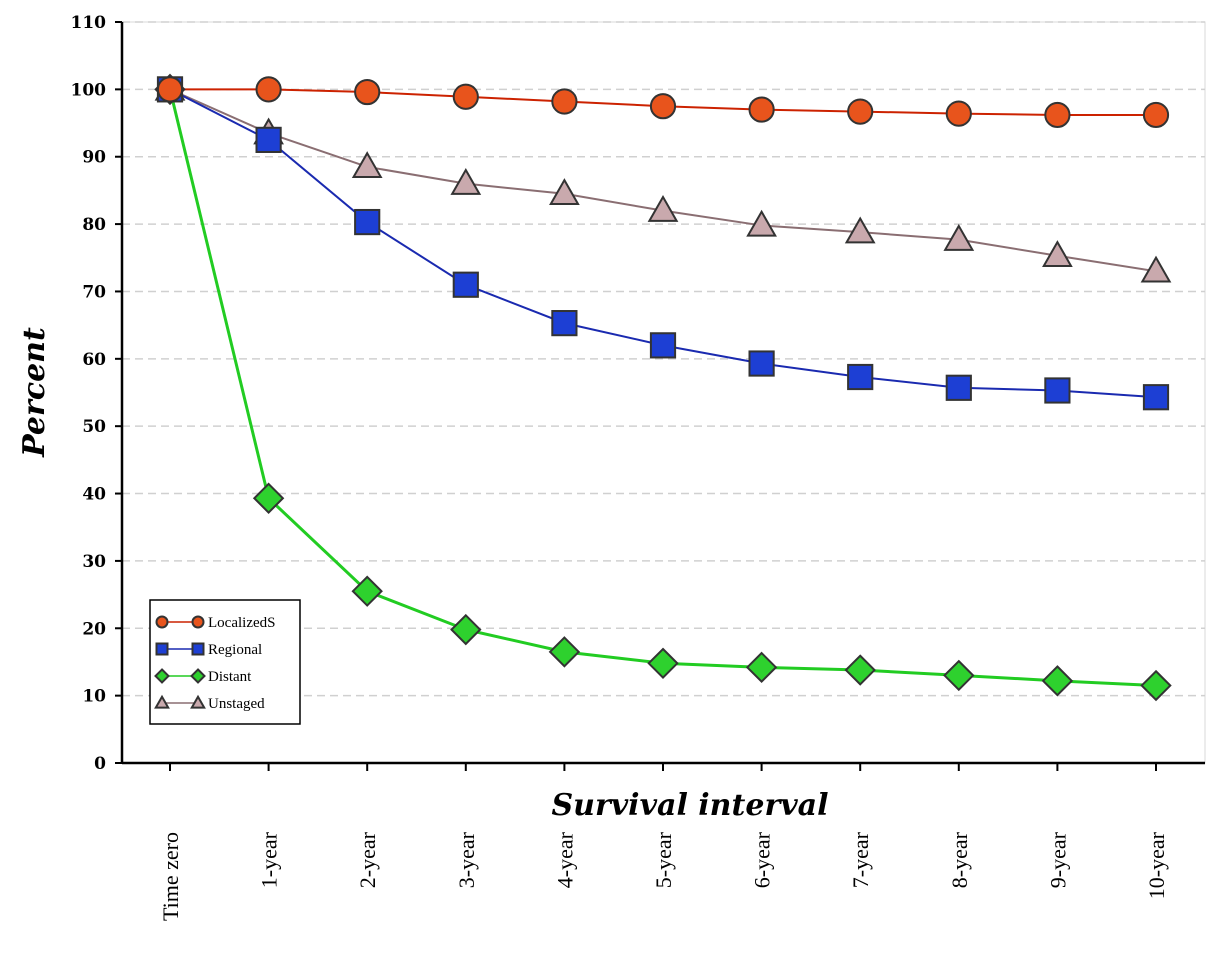  Describe the element at coordinates (689, 805) in the screenshot. I see `x-axis-title: Survival interval` at that location.